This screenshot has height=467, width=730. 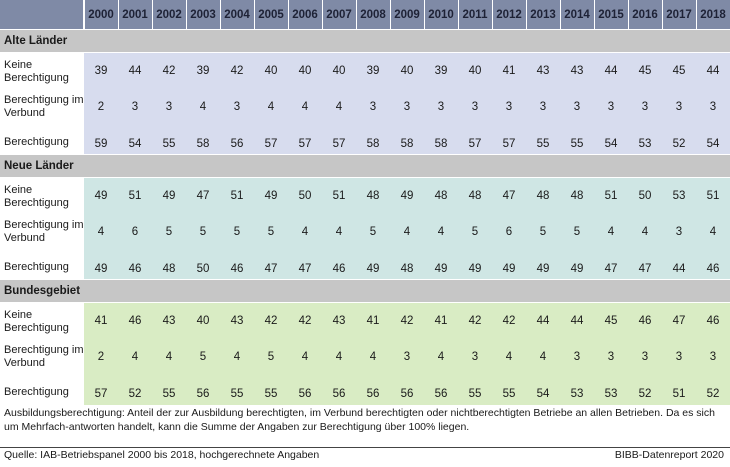 What do you see at coordinates (679, 14) in the screenshot?
I see `year-header-cell: 2017` at bounding box center [679, 14].